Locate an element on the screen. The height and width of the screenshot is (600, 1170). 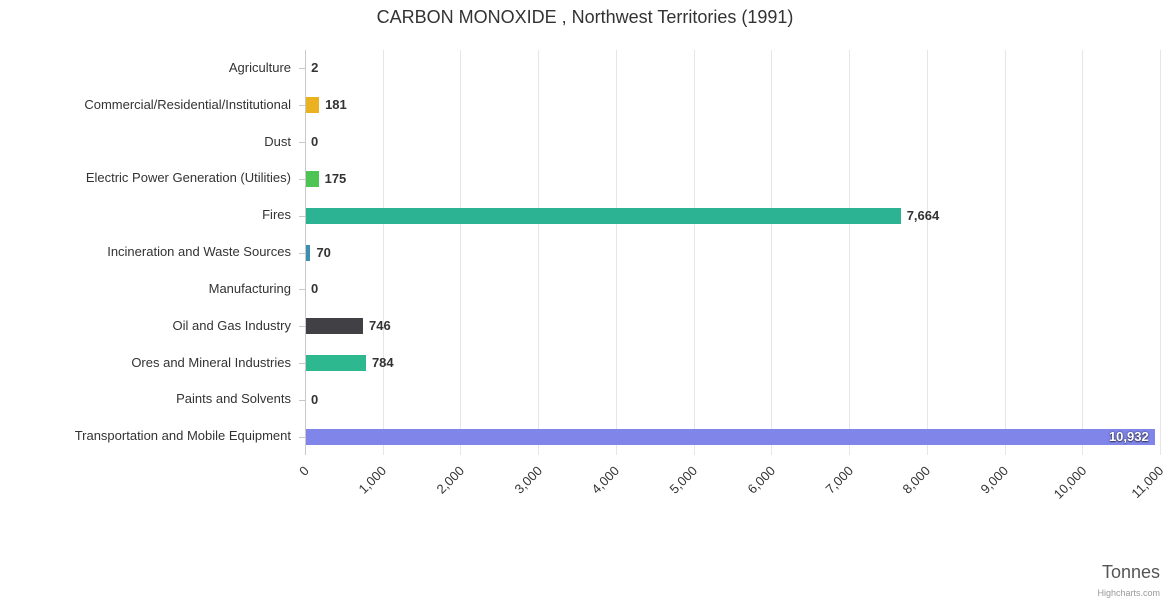
category-label: Paints and Solvents is located at coordinates (233, 399).